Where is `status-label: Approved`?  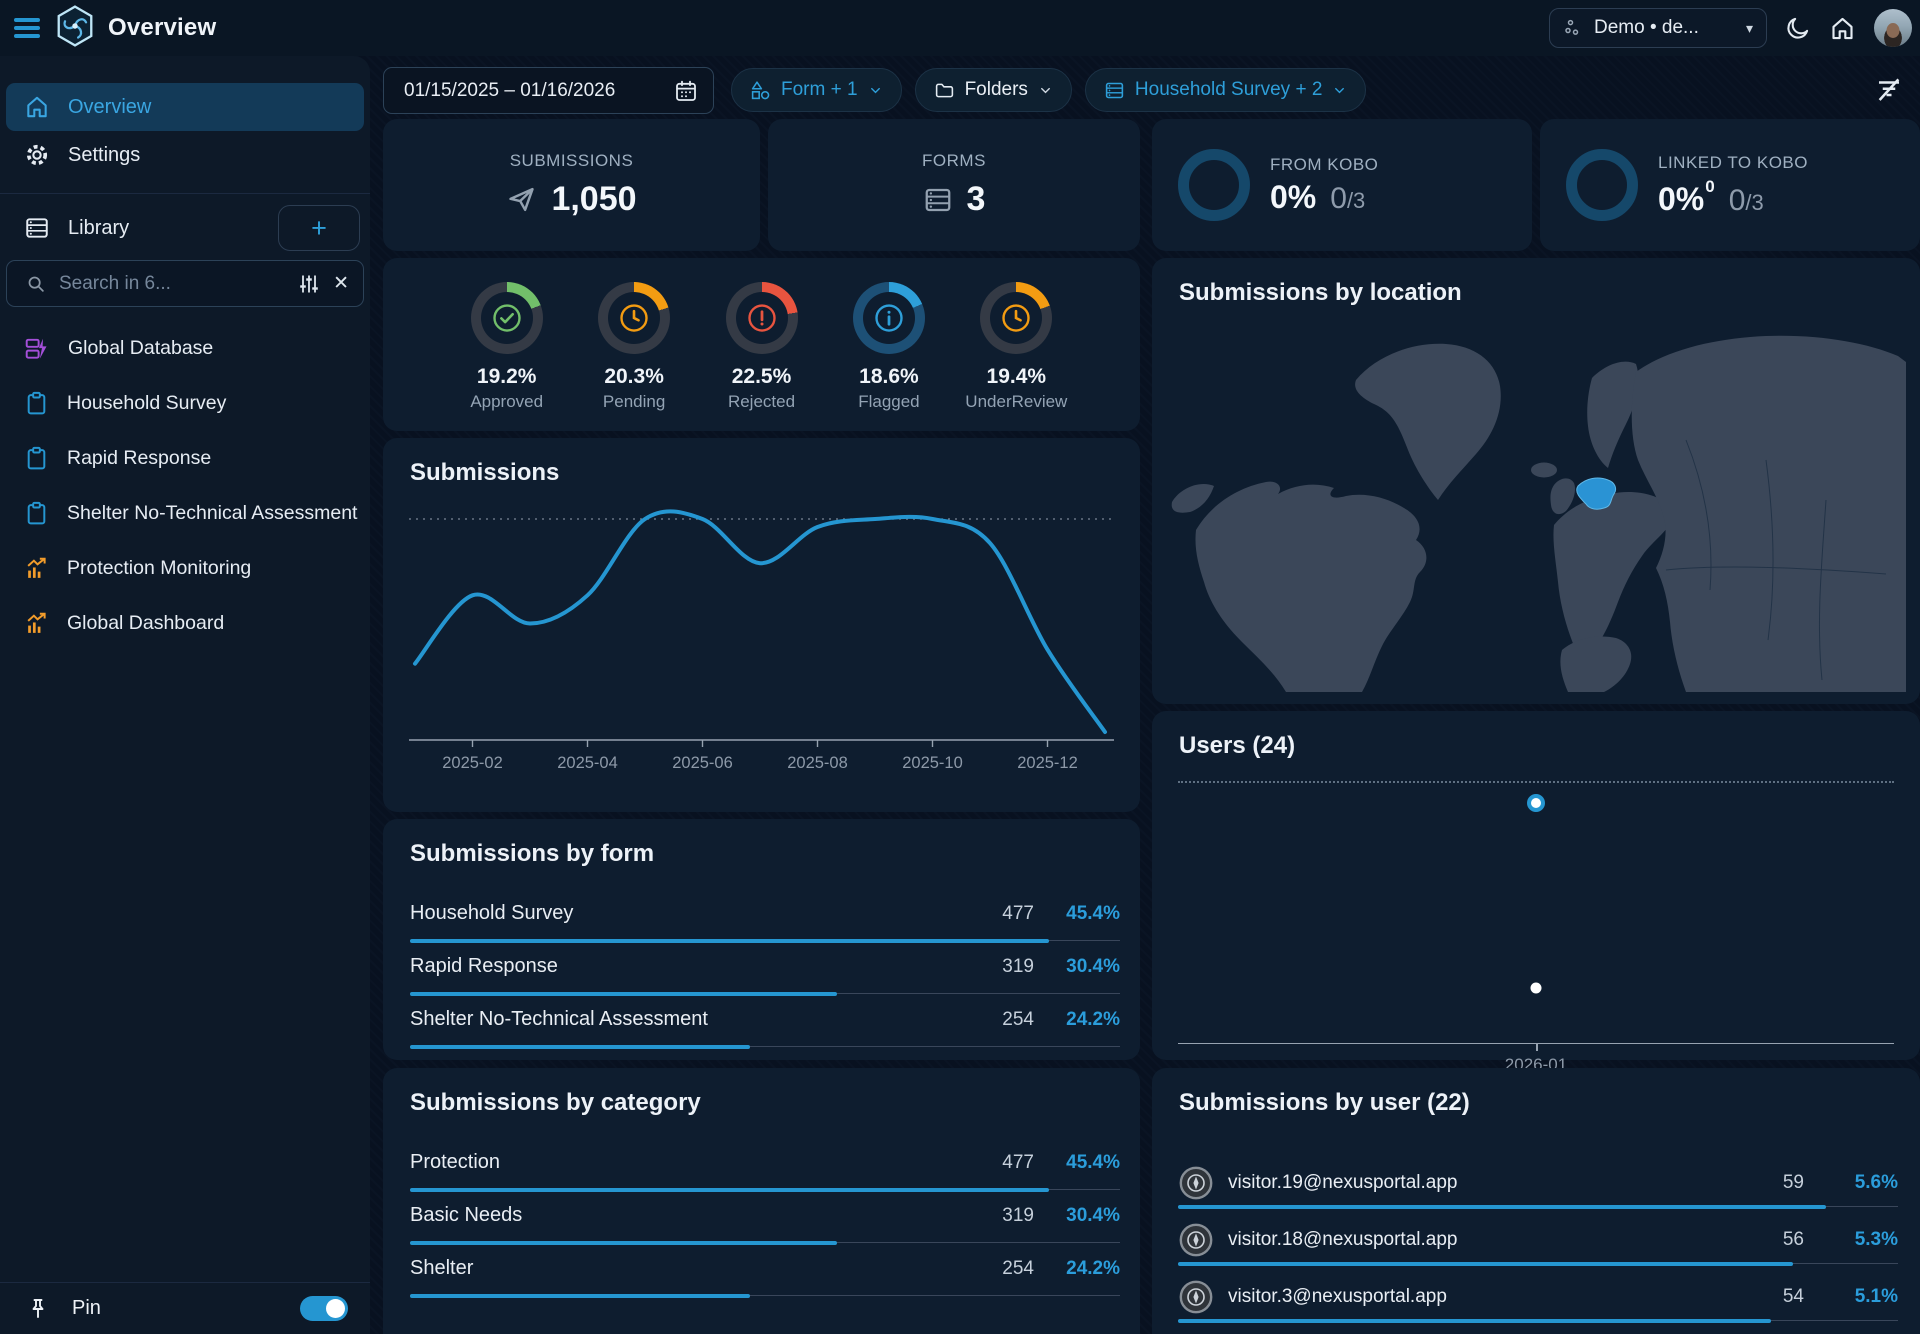 status-label: Approved is located at coordinates (507, 401).